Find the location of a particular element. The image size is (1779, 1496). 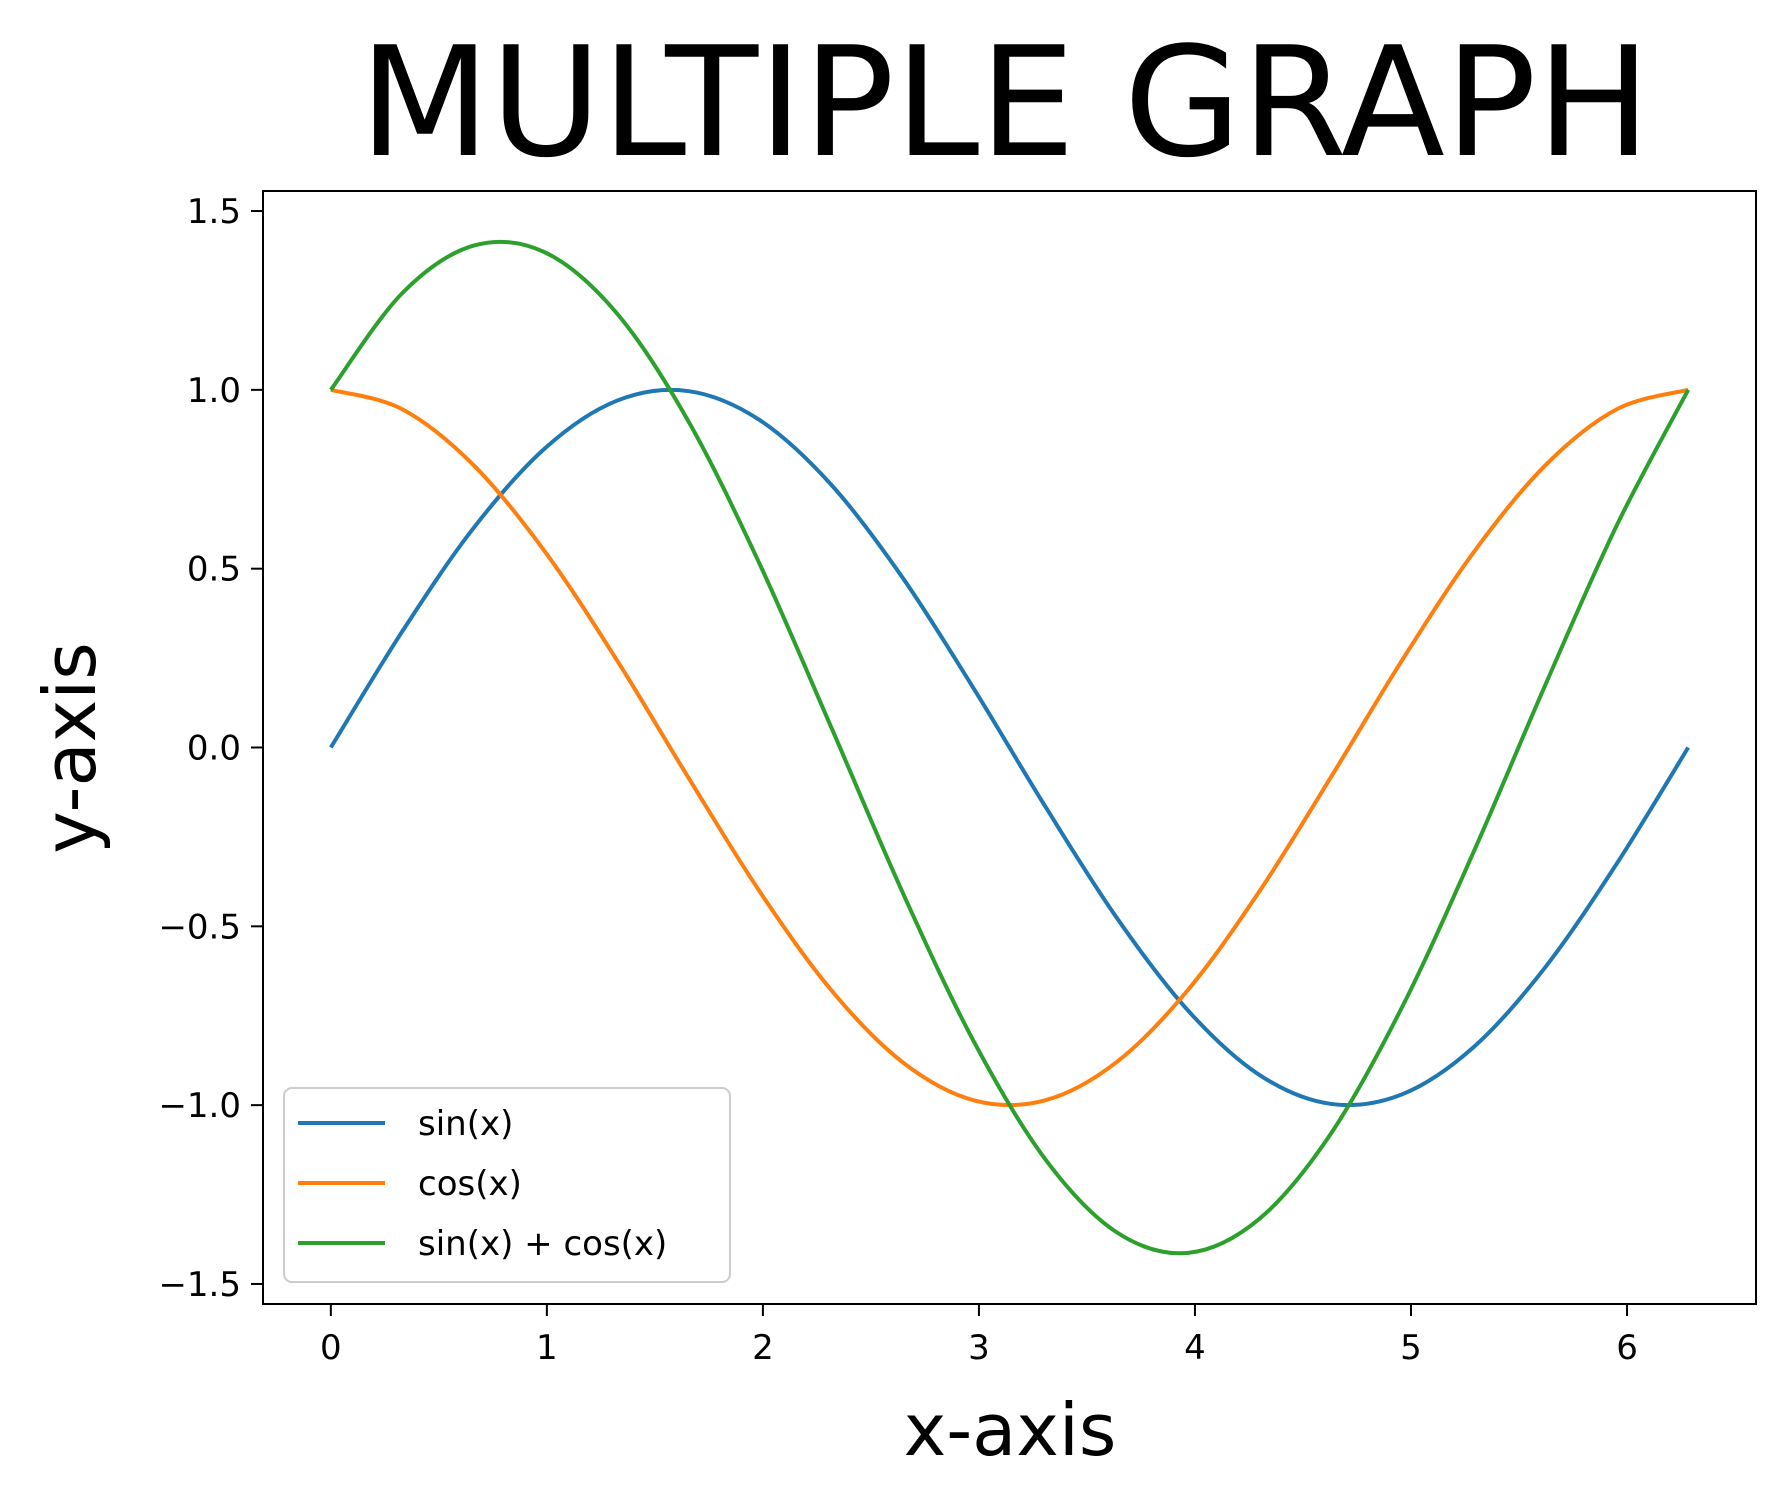

y-axis-ticks: −1.5 −1.0 −0.5 0.0 0.5 1.0 1.5 is located at coordinates (210, 748).